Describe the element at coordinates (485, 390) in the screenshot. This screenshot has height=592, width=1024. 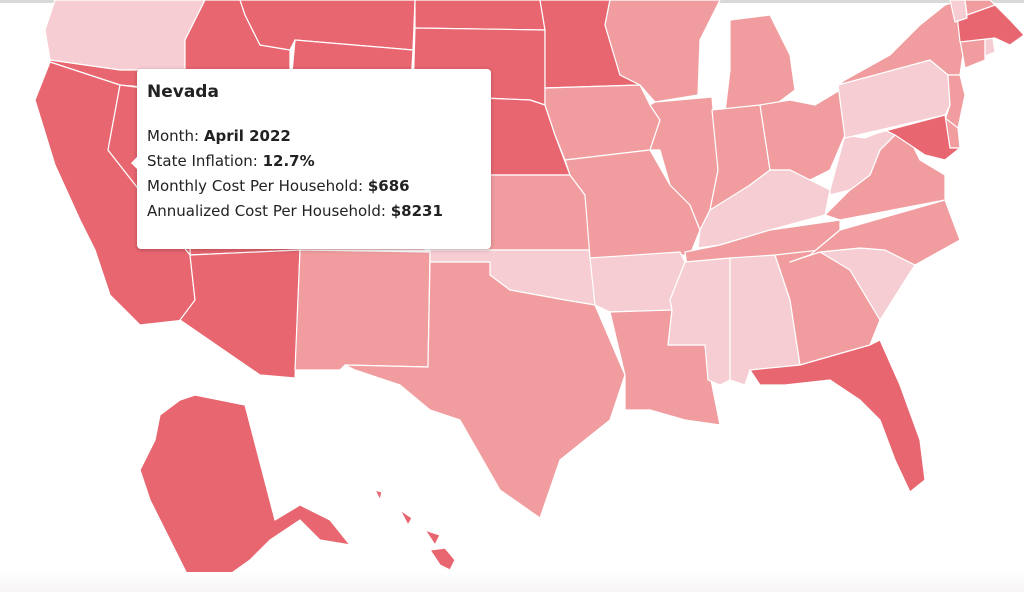
I see `state-tx` at that location.